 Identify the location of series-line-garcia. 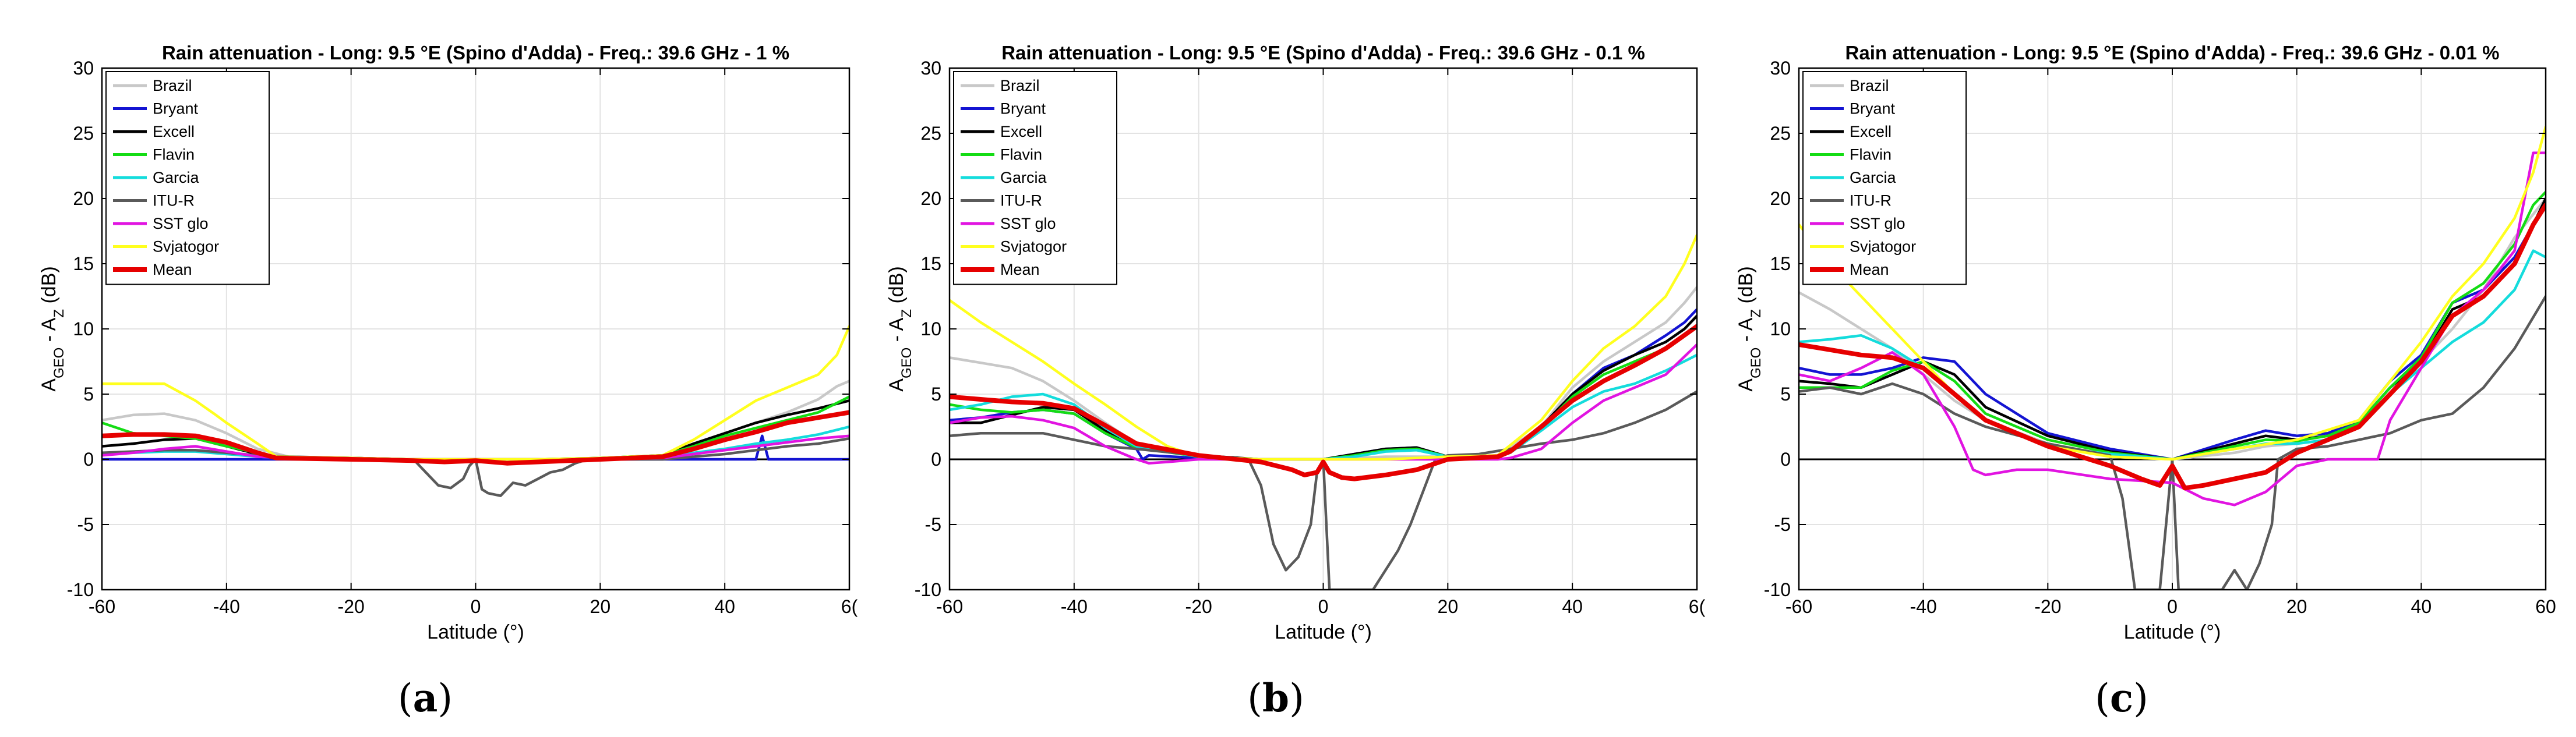
(1324, 407).